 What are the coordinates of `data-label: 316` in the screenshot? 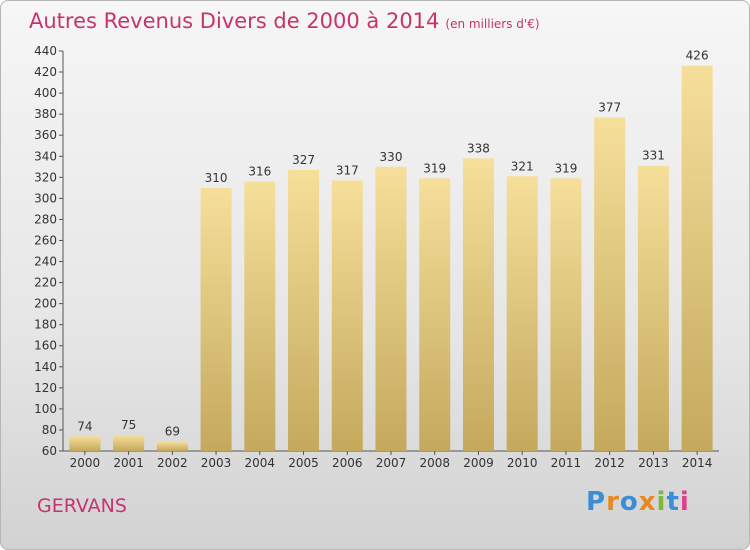 It's located at (259, 172).